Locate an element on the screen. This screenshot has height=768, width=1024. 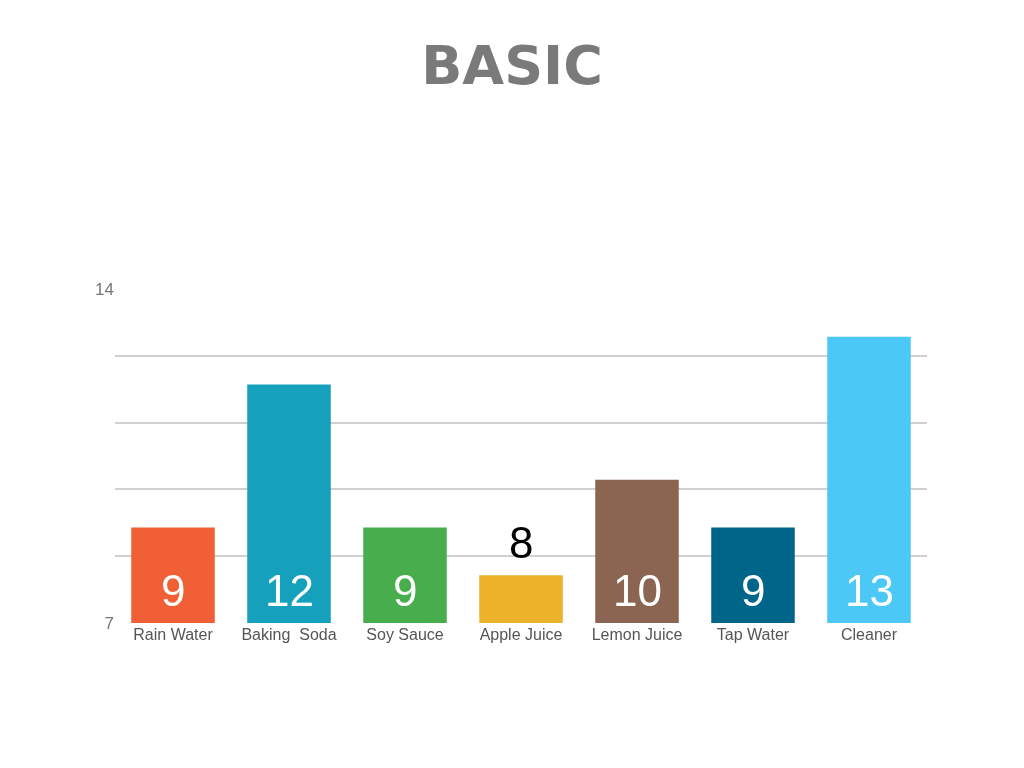
x-tick-label: Rain Water is located at coordinates (173, 634).